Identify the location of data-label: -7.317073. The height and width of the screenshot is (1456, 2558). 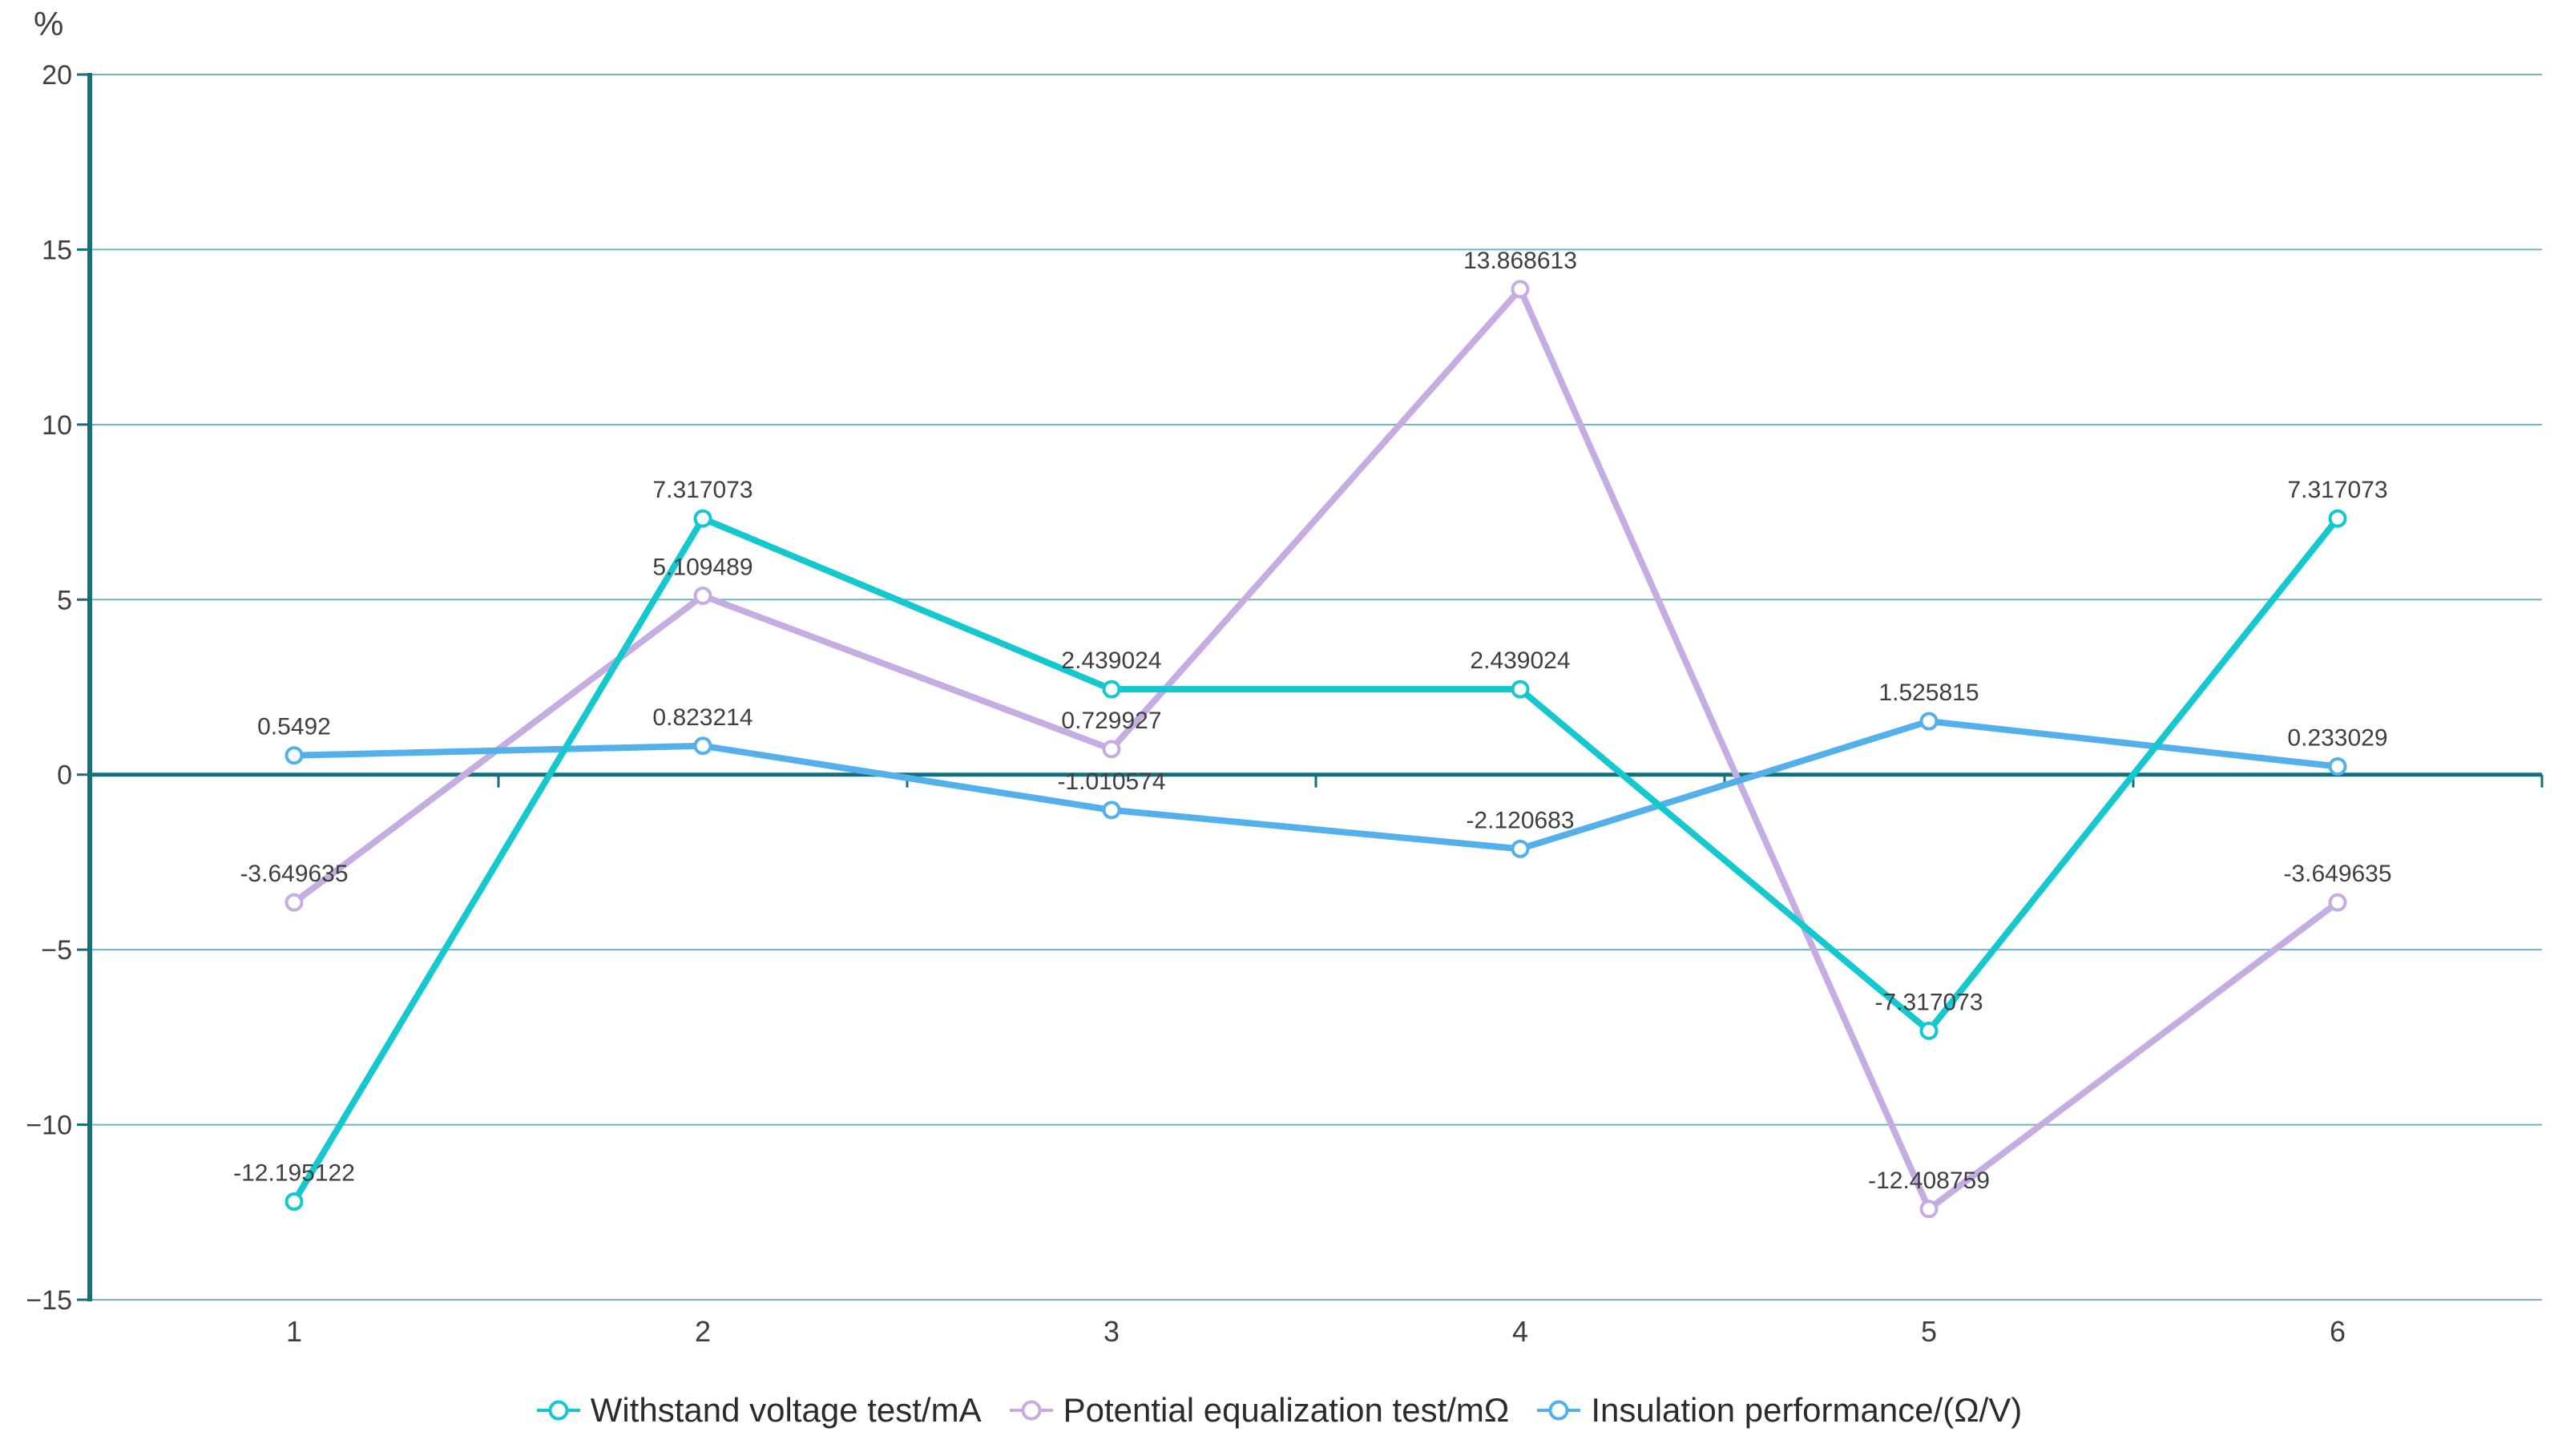
(1929, 1002).